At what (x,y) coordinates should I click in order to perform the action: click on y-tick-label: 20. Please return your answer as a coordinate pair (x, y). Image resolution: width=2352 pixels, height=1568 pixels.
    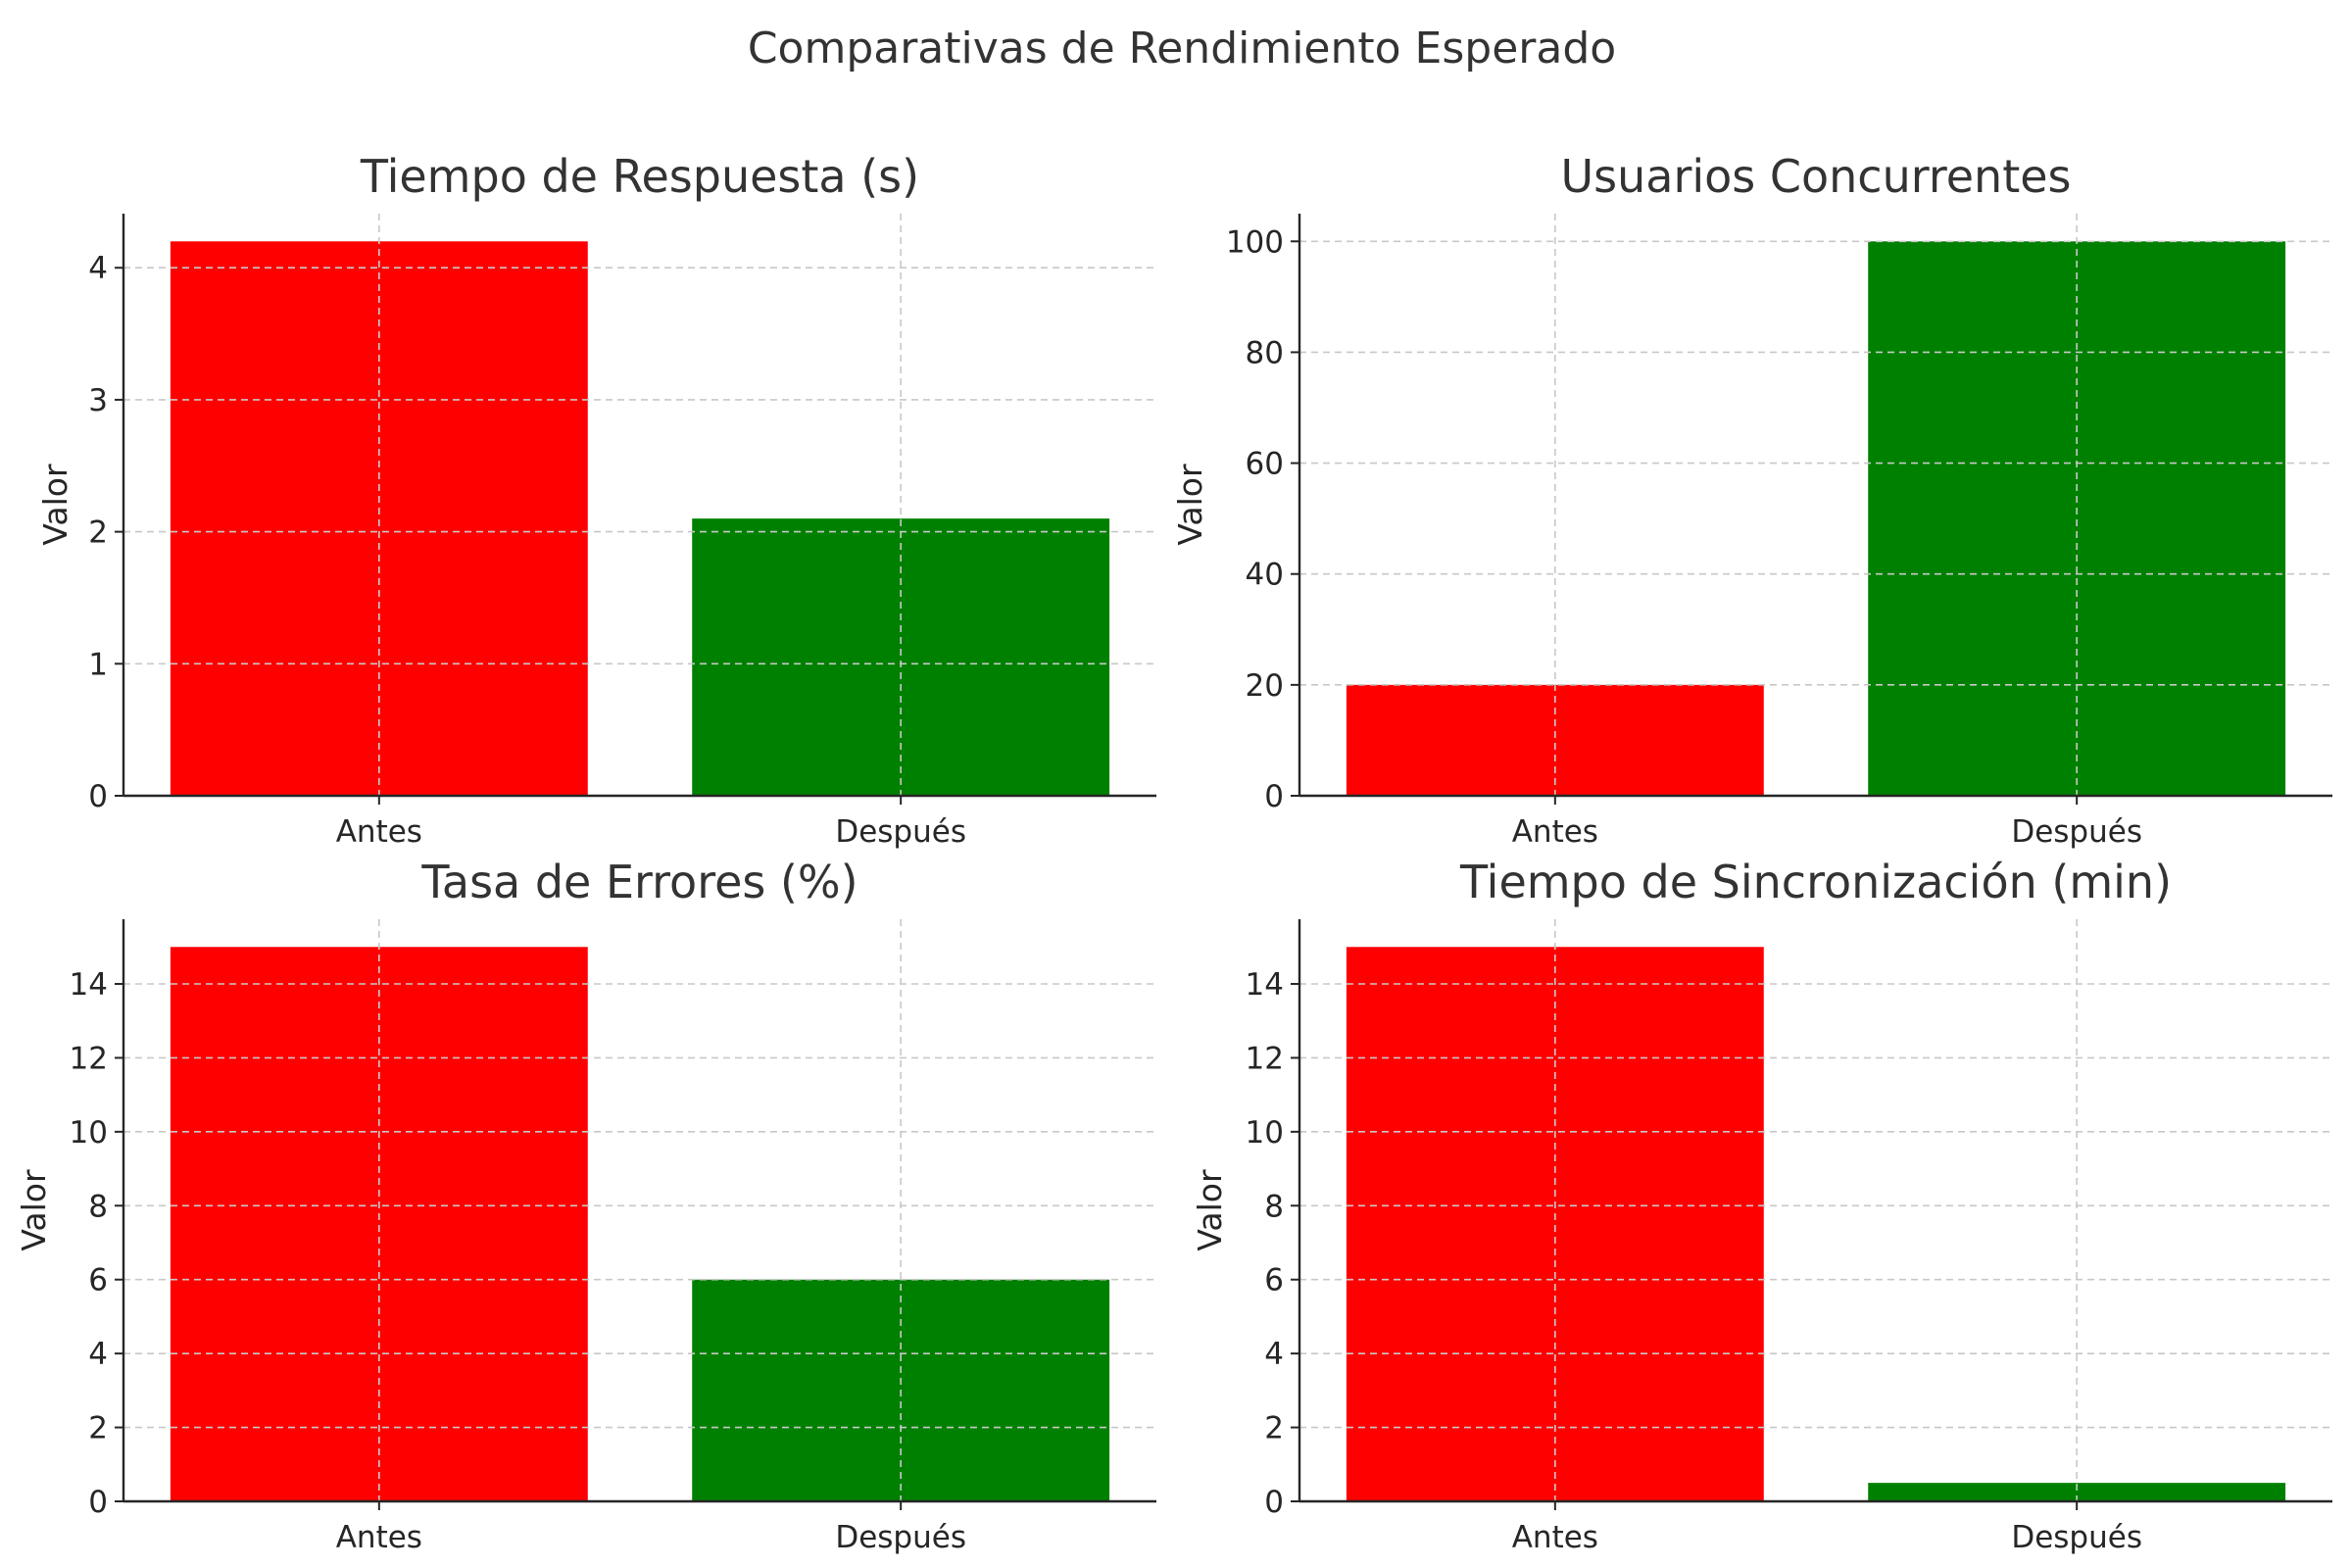
    Looking at the image, I should click on (1265, 686).